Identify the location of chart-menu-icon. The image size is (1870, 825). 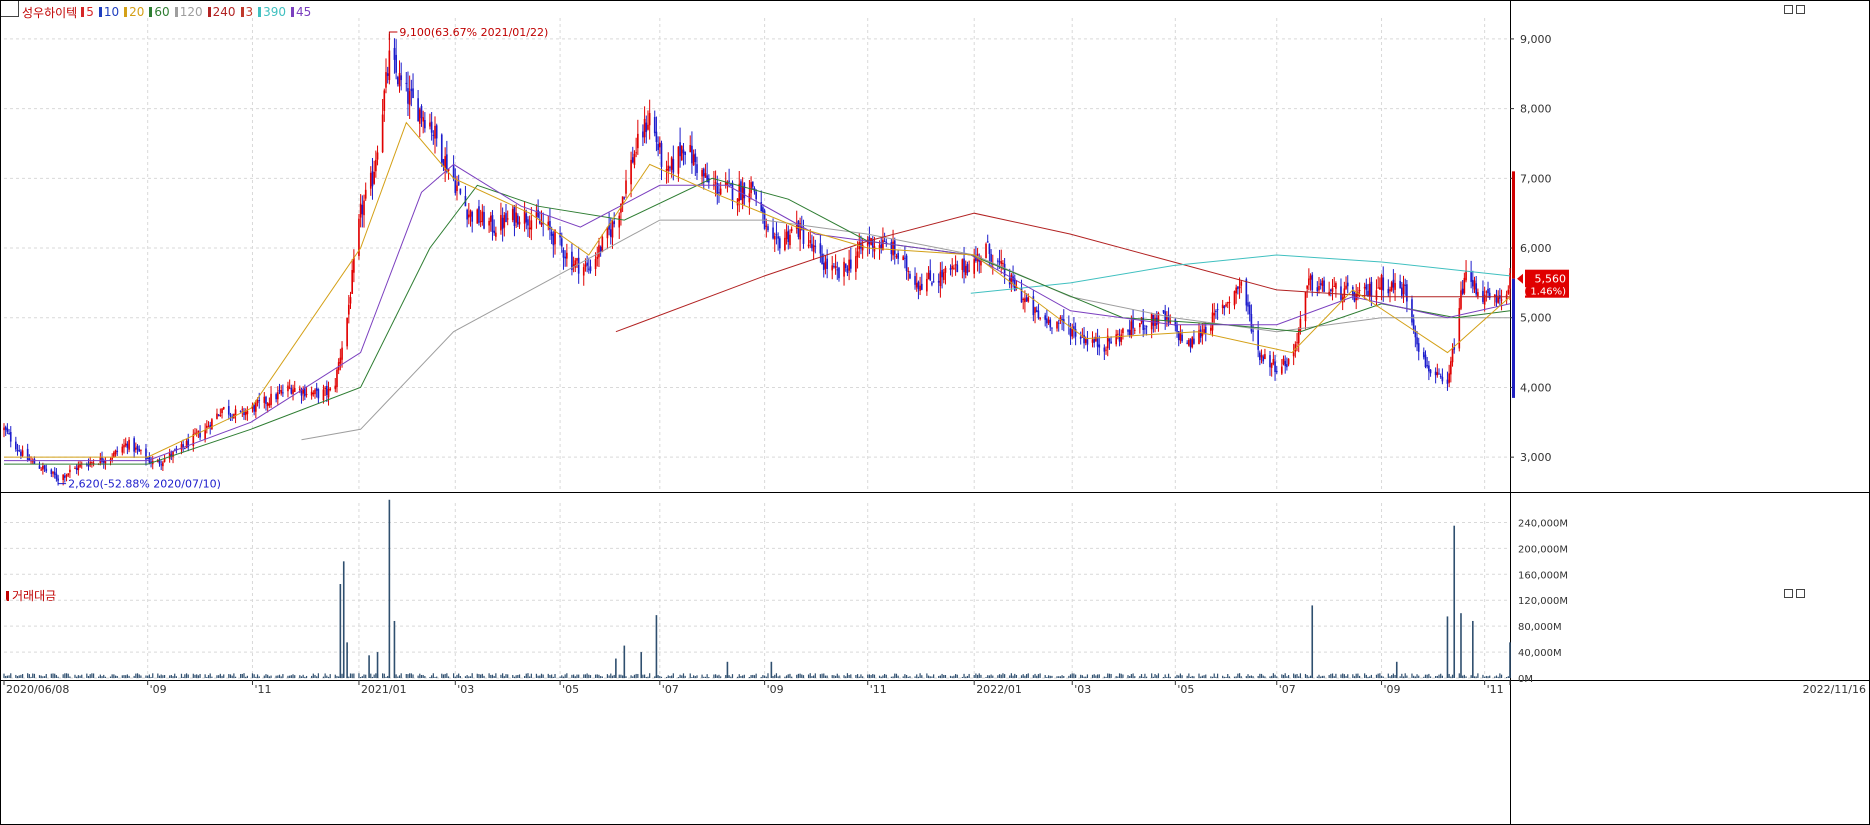
(9, 8).